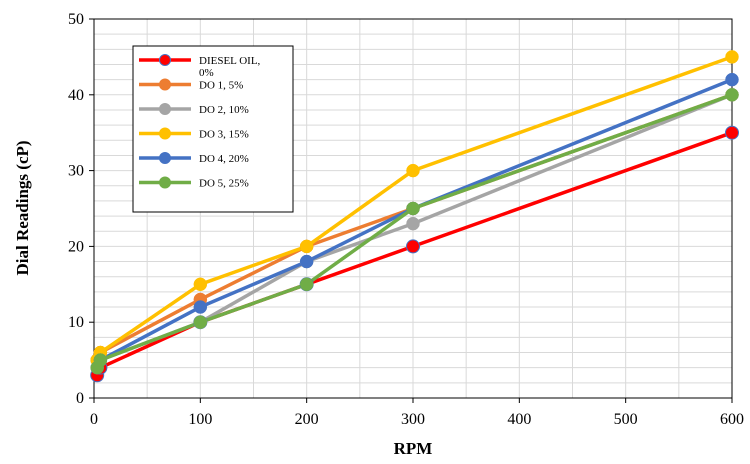 The width and height of the screenshot is (750, 464). Describe the element at coordinates (626, 419) in the screenshot. I see `x-tick-label: 500` at that location.